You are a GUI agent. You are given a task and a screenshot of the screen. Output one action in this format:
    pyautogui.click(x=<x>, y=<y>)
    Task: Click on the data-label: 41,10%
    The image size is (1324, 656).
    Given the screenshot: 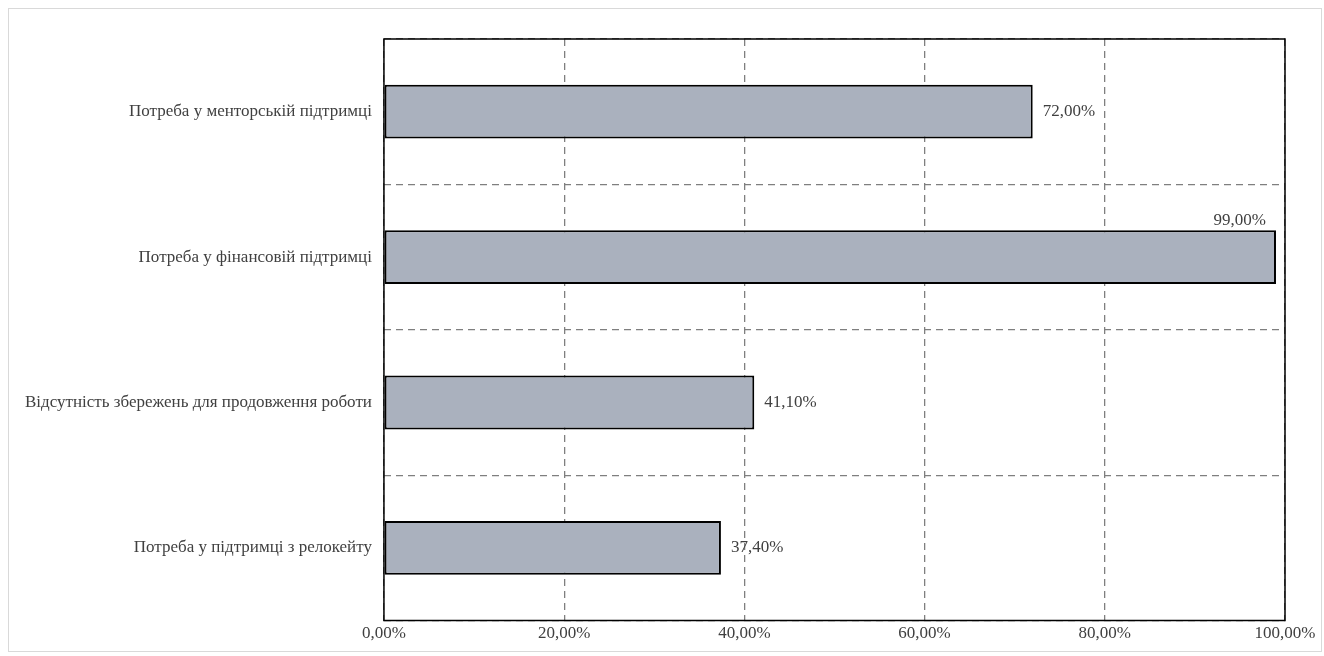 What is the action you would take?
    pyautogui.click(x=790, y=401)
    